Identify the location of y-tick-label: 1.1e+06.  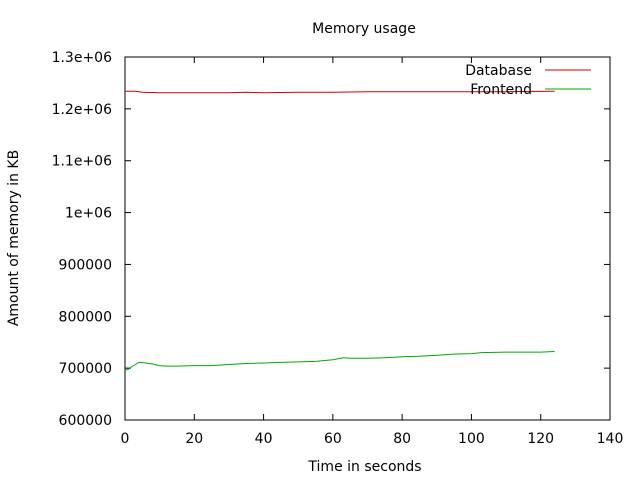
(82, 162).